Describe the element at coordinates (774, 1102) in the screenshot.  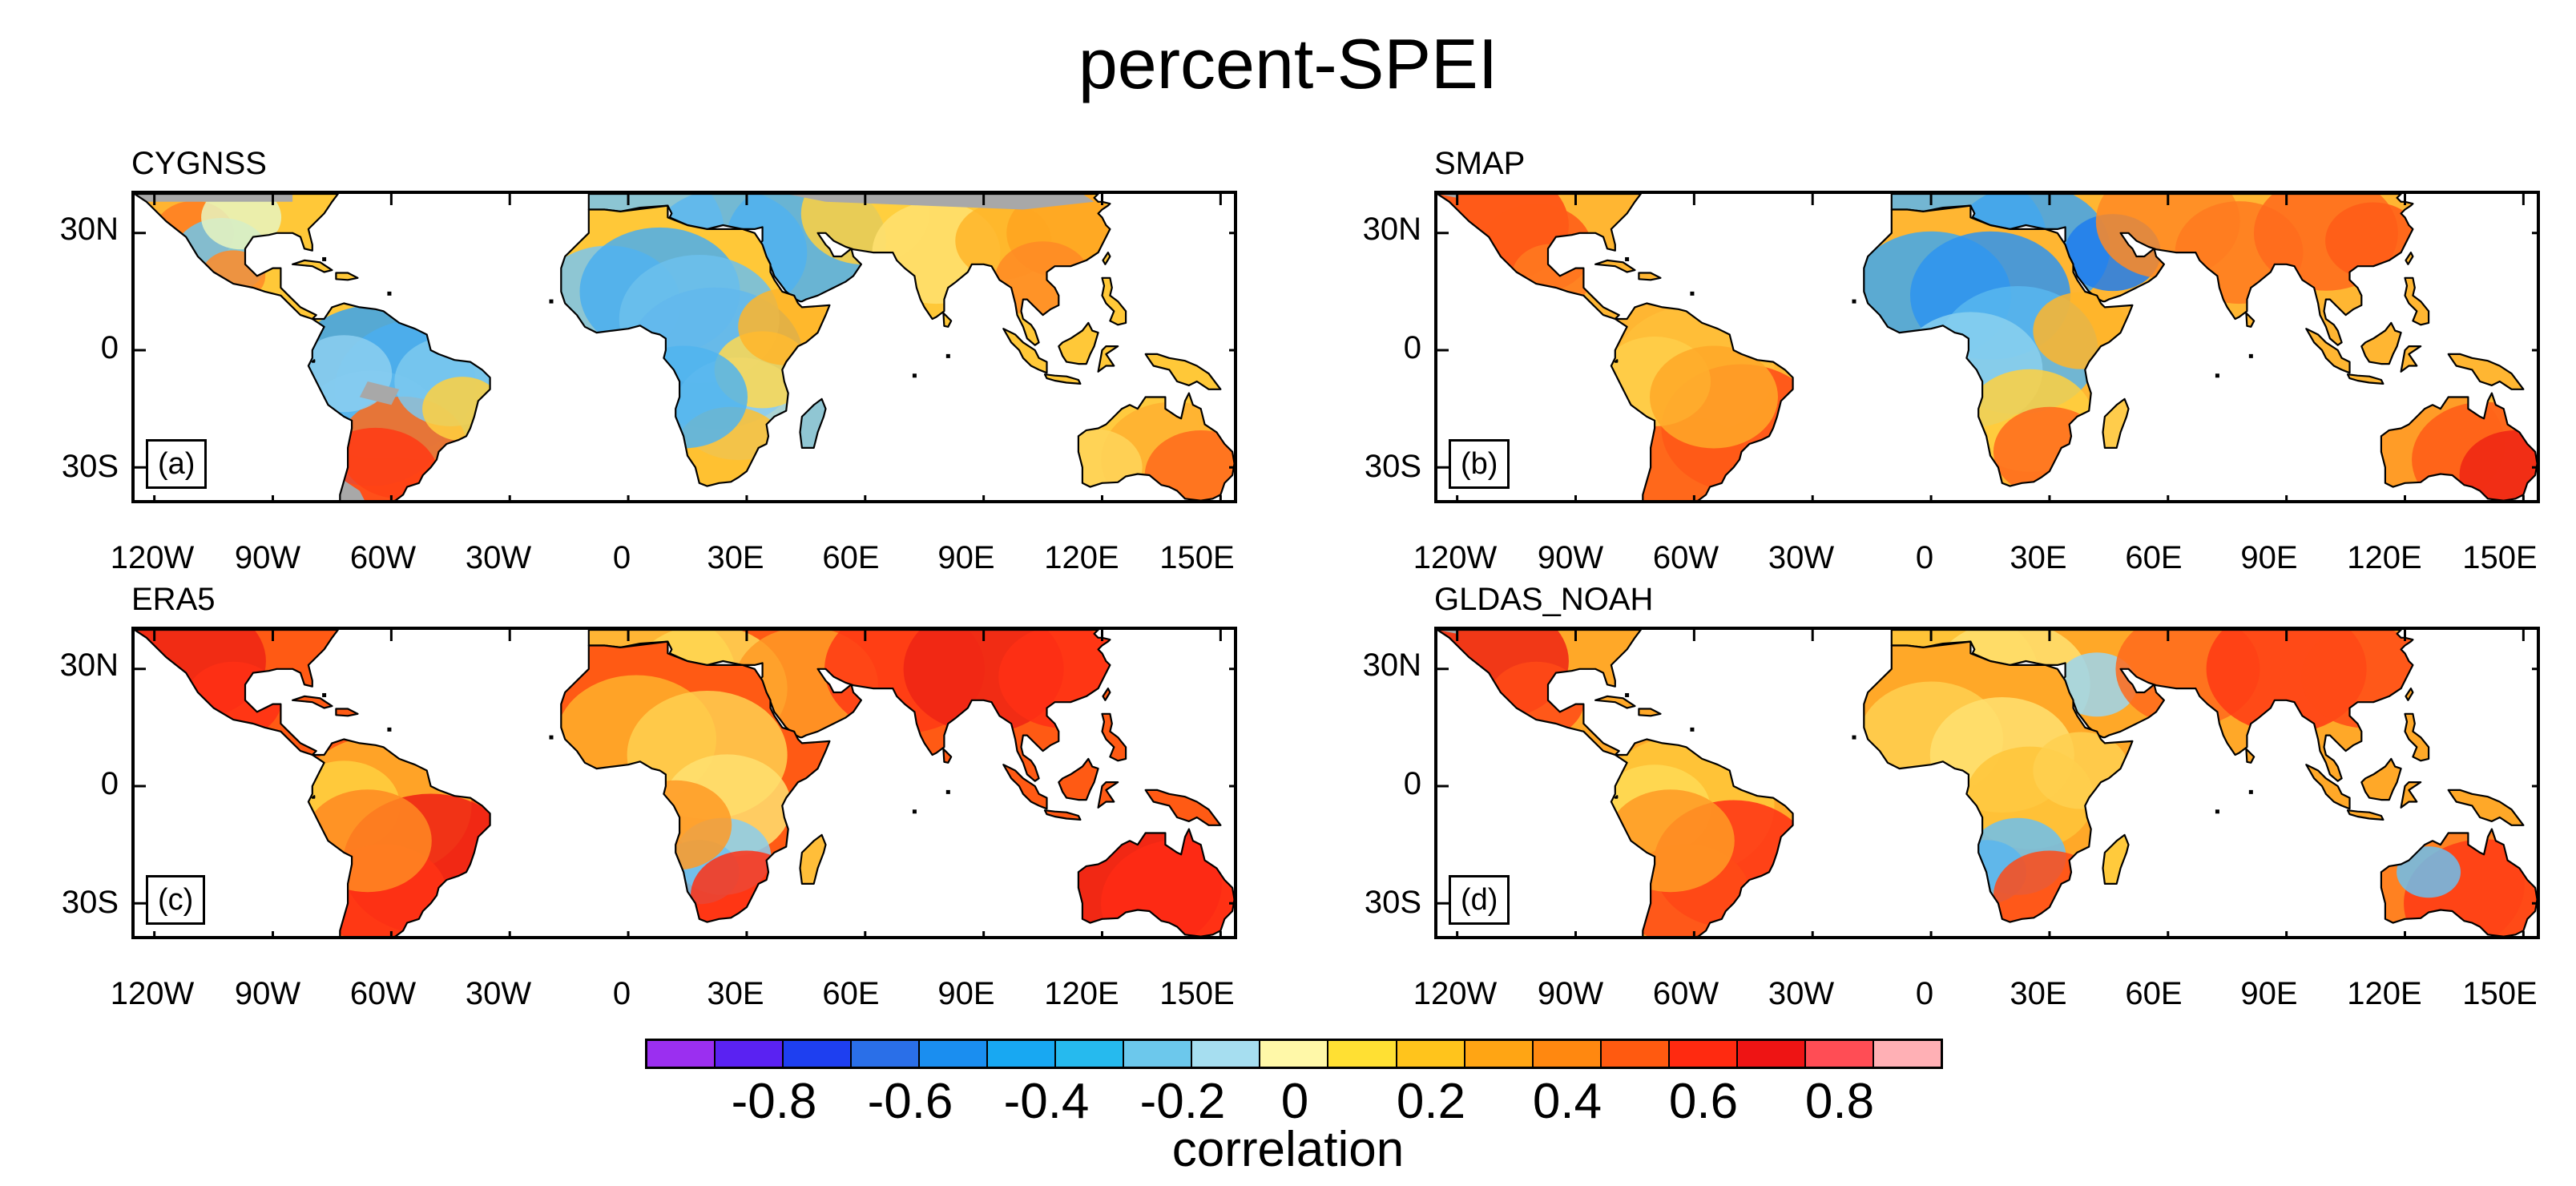
I see `colorbar-tick-label: -0.8` at that location.